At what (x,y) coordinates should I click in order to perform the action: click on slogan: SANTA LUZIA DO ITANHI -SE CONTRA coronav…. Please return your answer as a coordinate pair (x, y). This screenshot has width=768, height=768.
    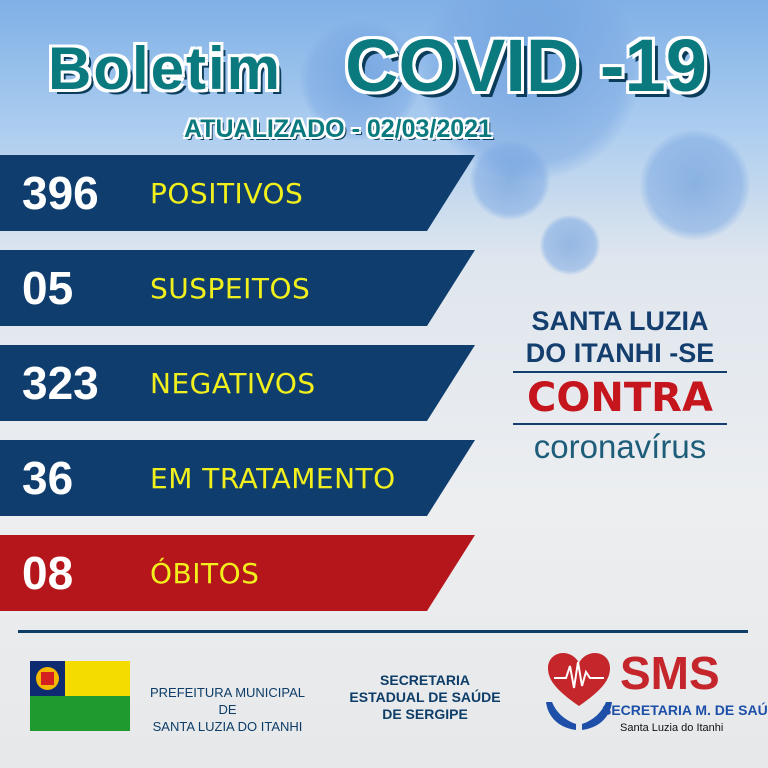
    Looking at the image, I should click on (620, 386).